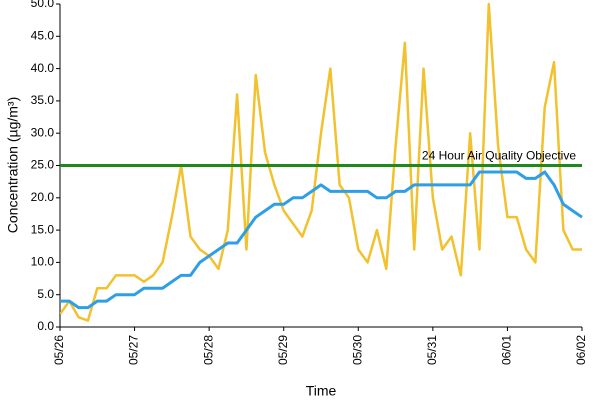 Image resolution: width=600 pixels, height=400 pixels. Describe the element at coordinates (283, 350) in the screenshot. I see `x-tick-label: 05/29` at that location.